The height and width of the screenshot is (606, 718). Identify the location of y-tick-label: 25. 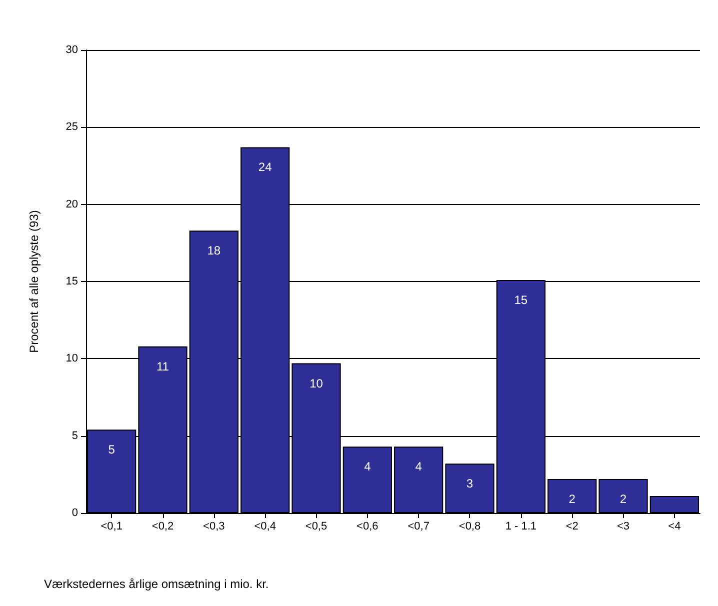
(72, 127).